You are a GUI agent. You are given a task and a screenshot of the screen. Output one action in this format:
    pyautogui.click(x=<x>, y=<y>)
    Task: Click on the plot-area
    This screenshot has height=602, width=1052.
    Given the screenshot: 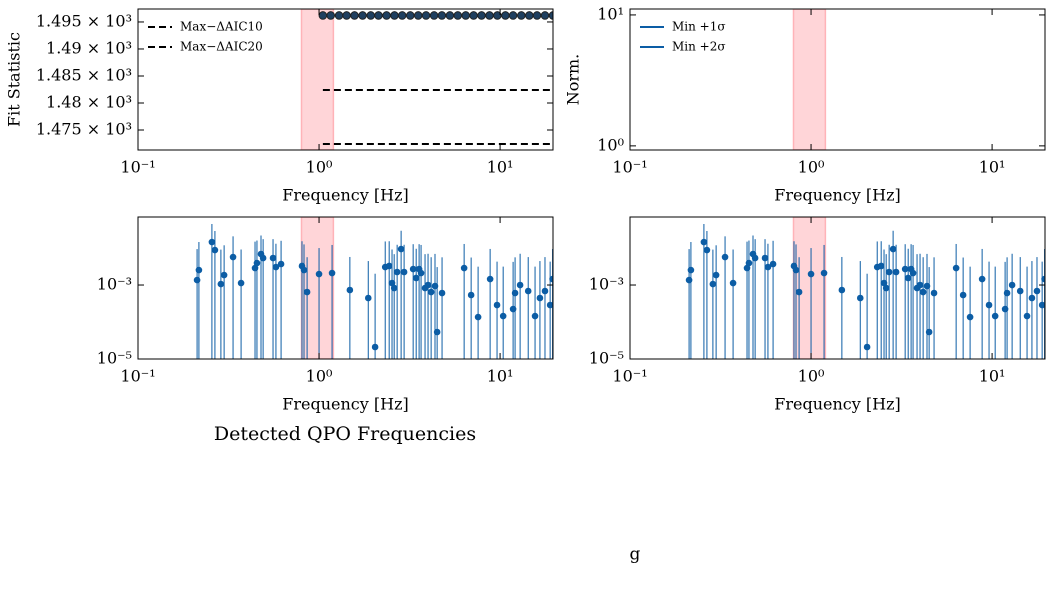 What is the action you would take?
    pyautogui.click(x=809, y=79)
    